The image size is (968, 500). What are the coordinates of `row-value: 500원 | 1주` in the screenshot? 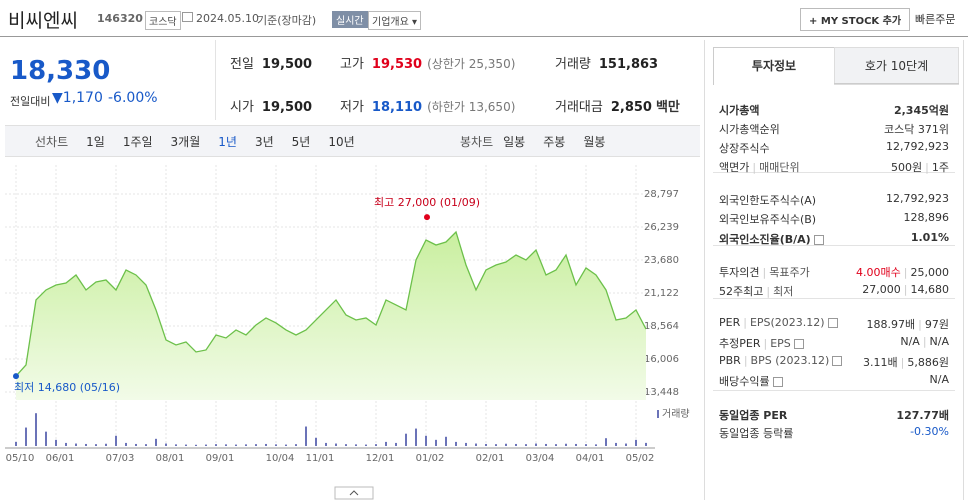 It's located at (920, 167).